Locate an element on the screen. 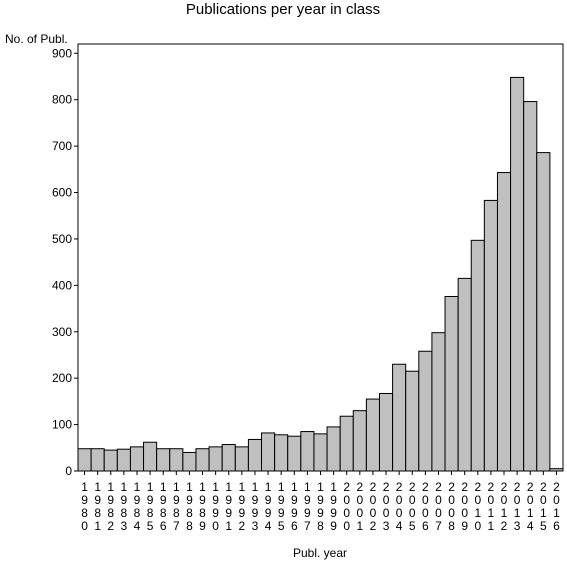 The image size is (567, 567). y-tick-label: 800 is located at coordinates (62, 100).